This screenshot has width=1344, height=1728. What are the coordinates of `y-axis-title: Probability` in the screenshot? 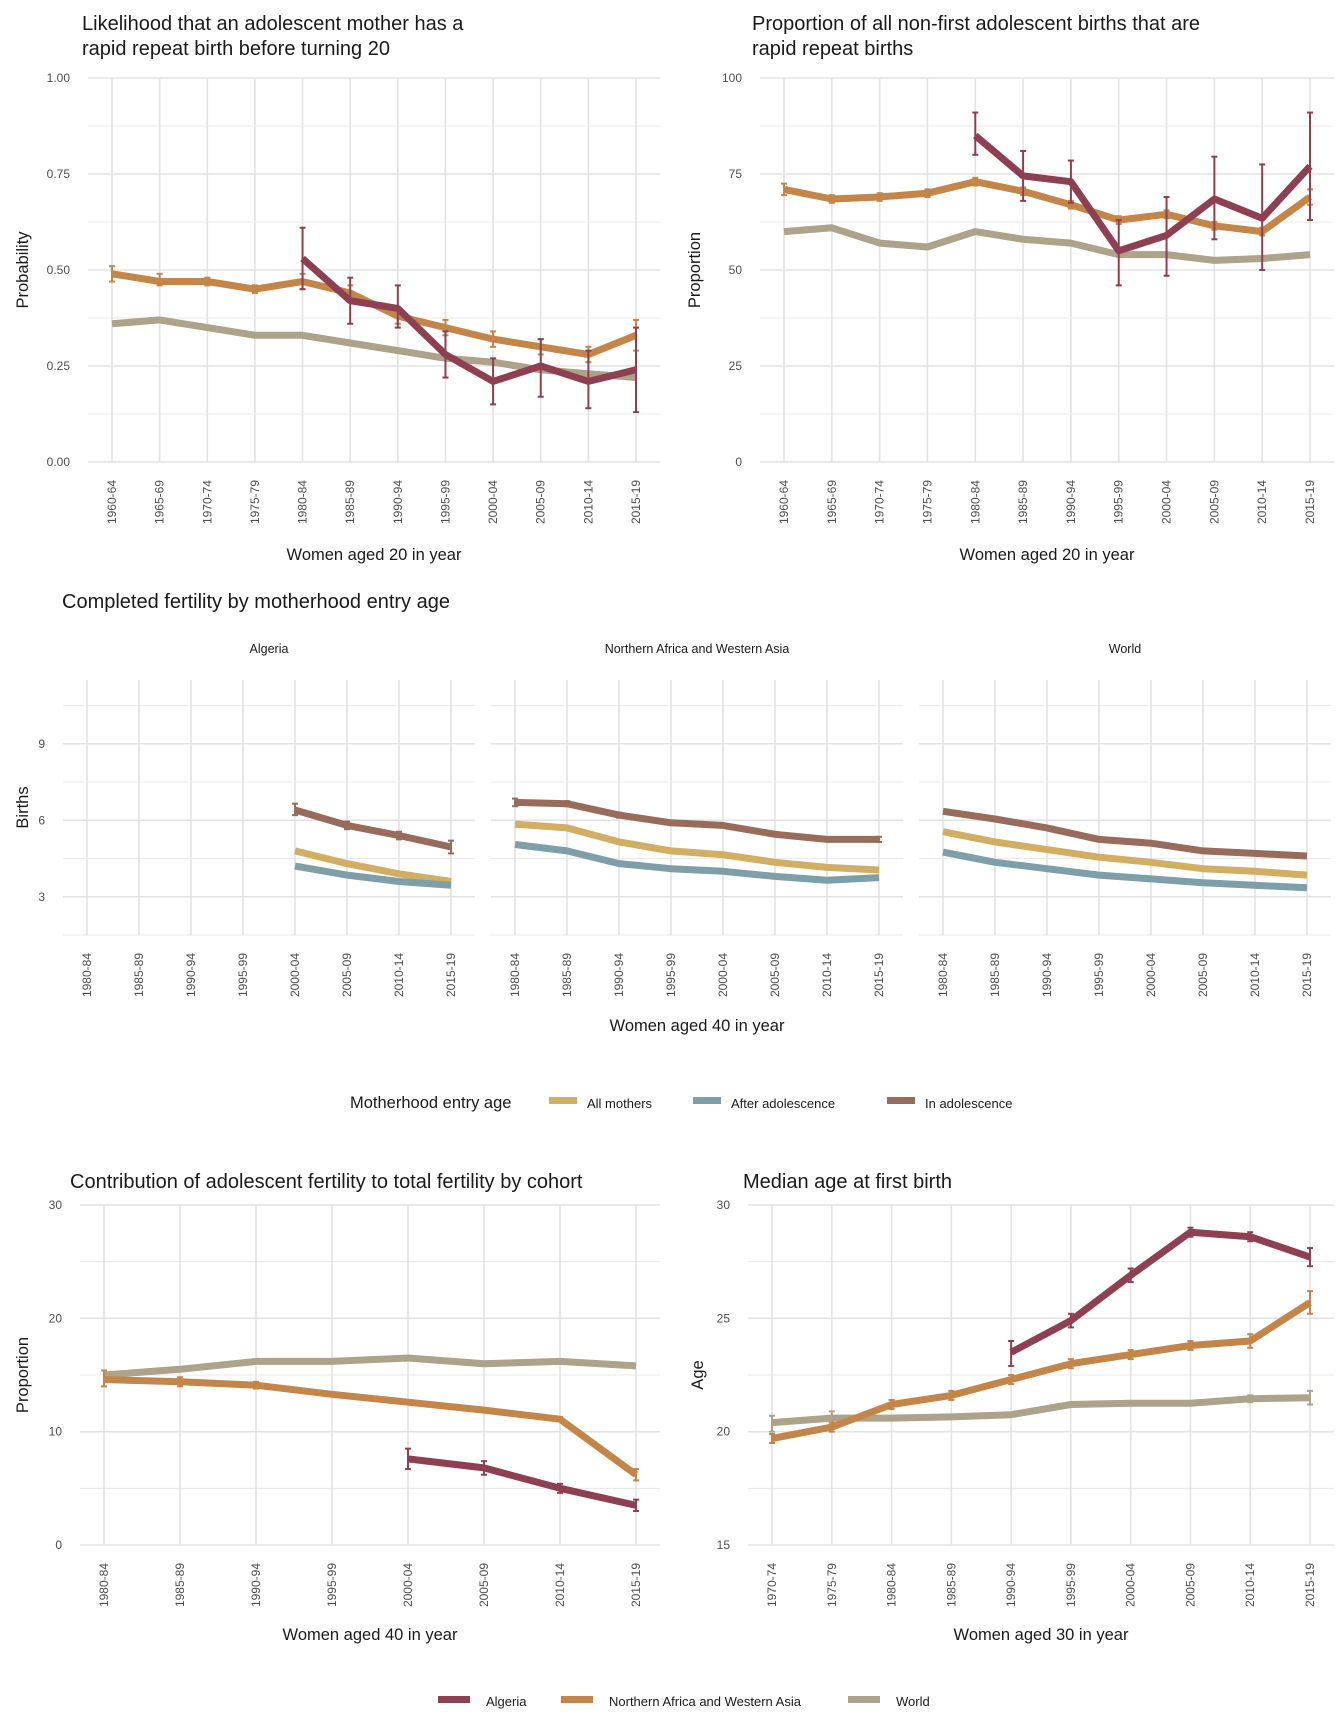 It's located at (23, 270).